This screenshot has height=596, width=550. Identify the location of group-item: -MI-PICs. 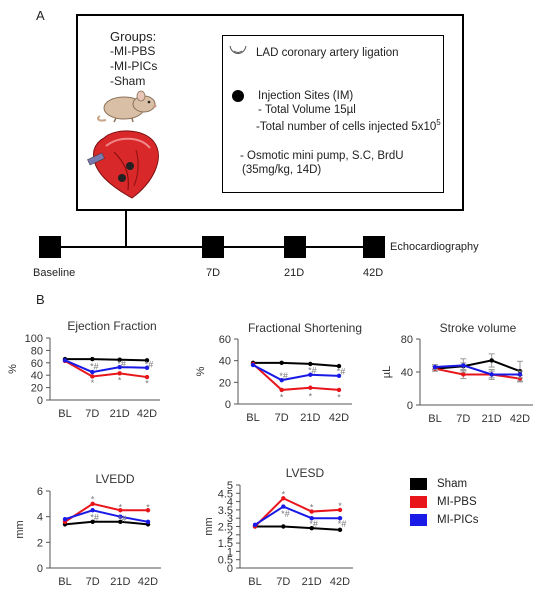
(134, 66).